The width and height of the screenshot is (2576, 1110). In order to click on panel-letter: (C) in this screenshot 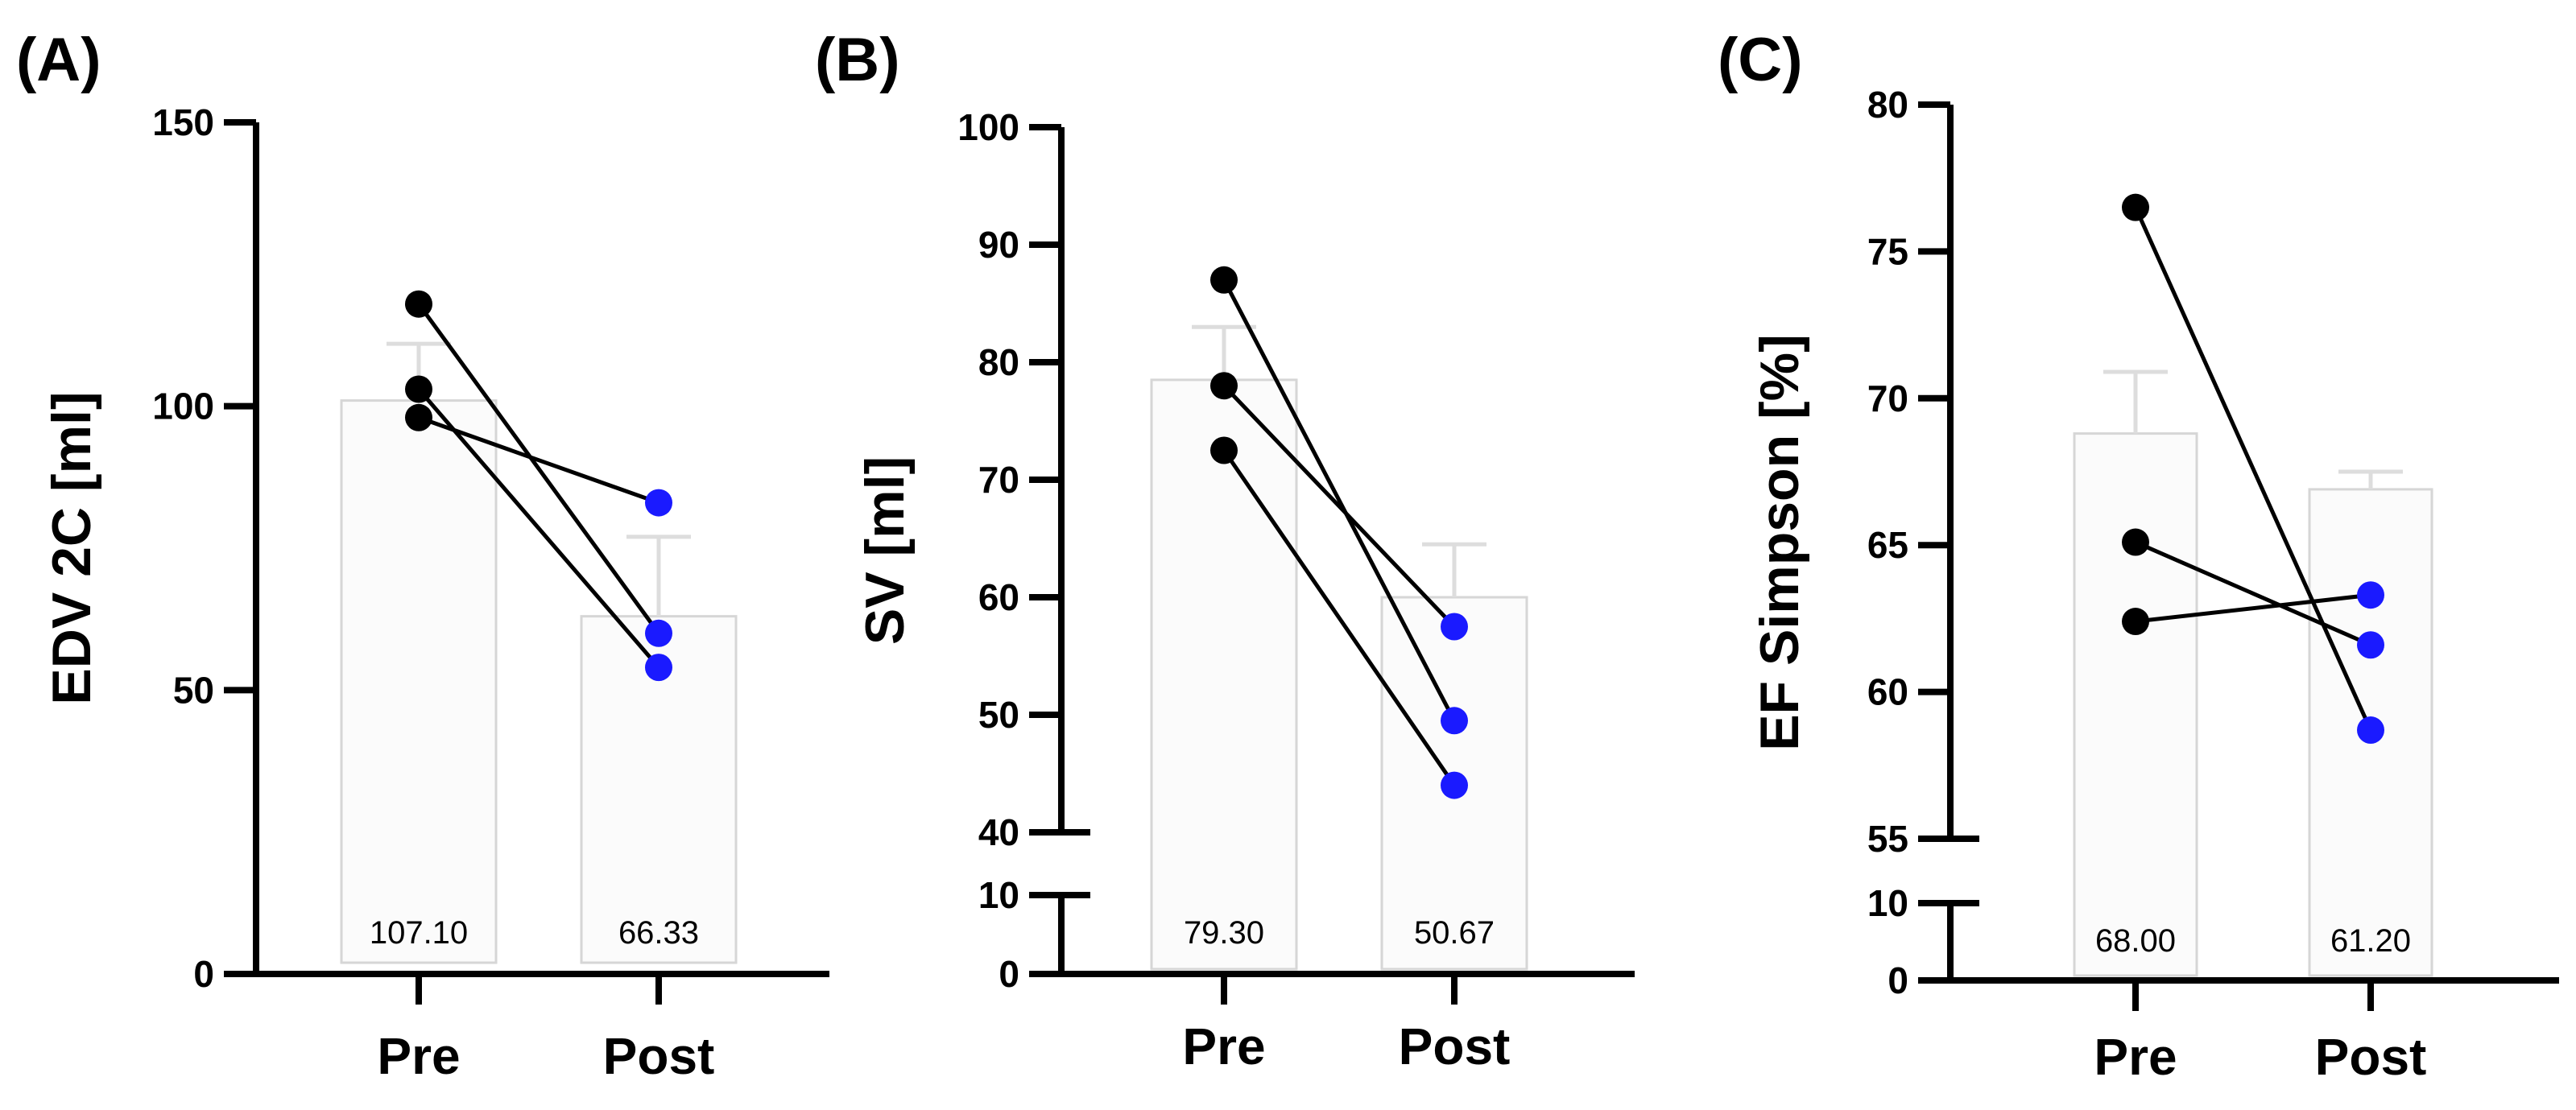, I will do `click(1761, 60)`.